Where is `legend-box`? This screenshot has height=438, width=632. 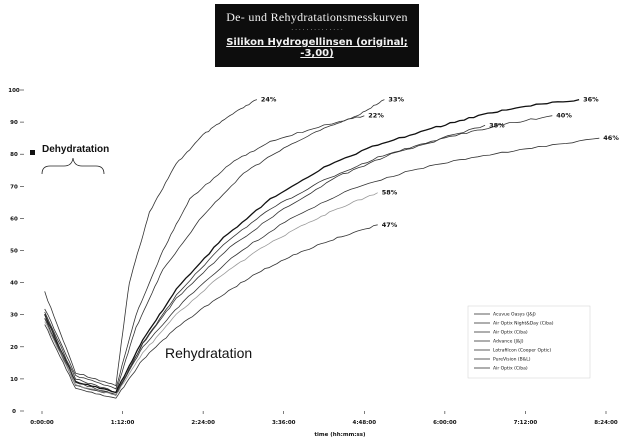 legend-box is located at coordinates (529, 342).